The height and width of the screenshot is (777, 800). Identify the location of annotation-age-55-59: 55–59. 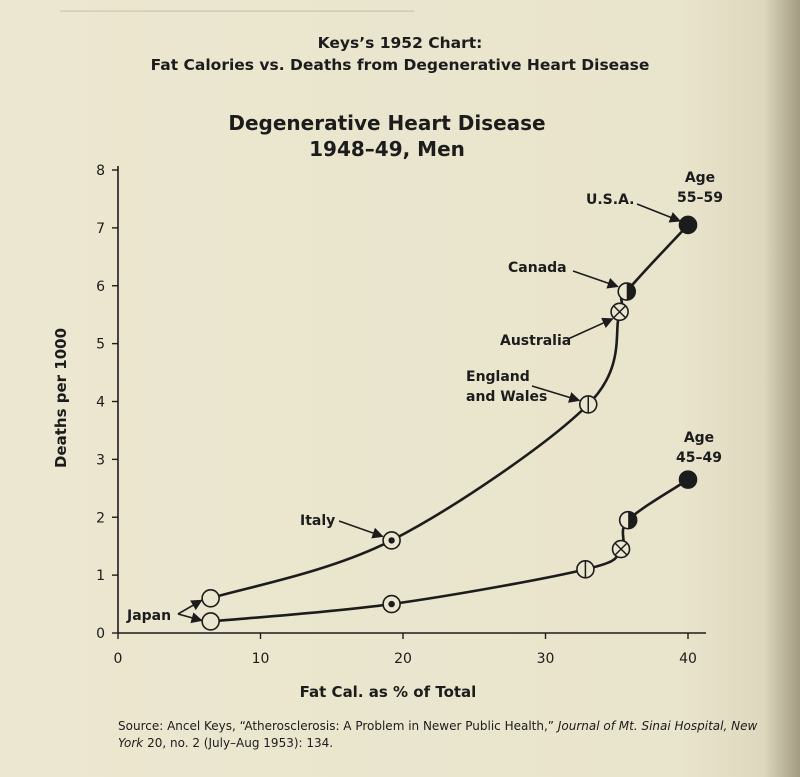
(700, 198).